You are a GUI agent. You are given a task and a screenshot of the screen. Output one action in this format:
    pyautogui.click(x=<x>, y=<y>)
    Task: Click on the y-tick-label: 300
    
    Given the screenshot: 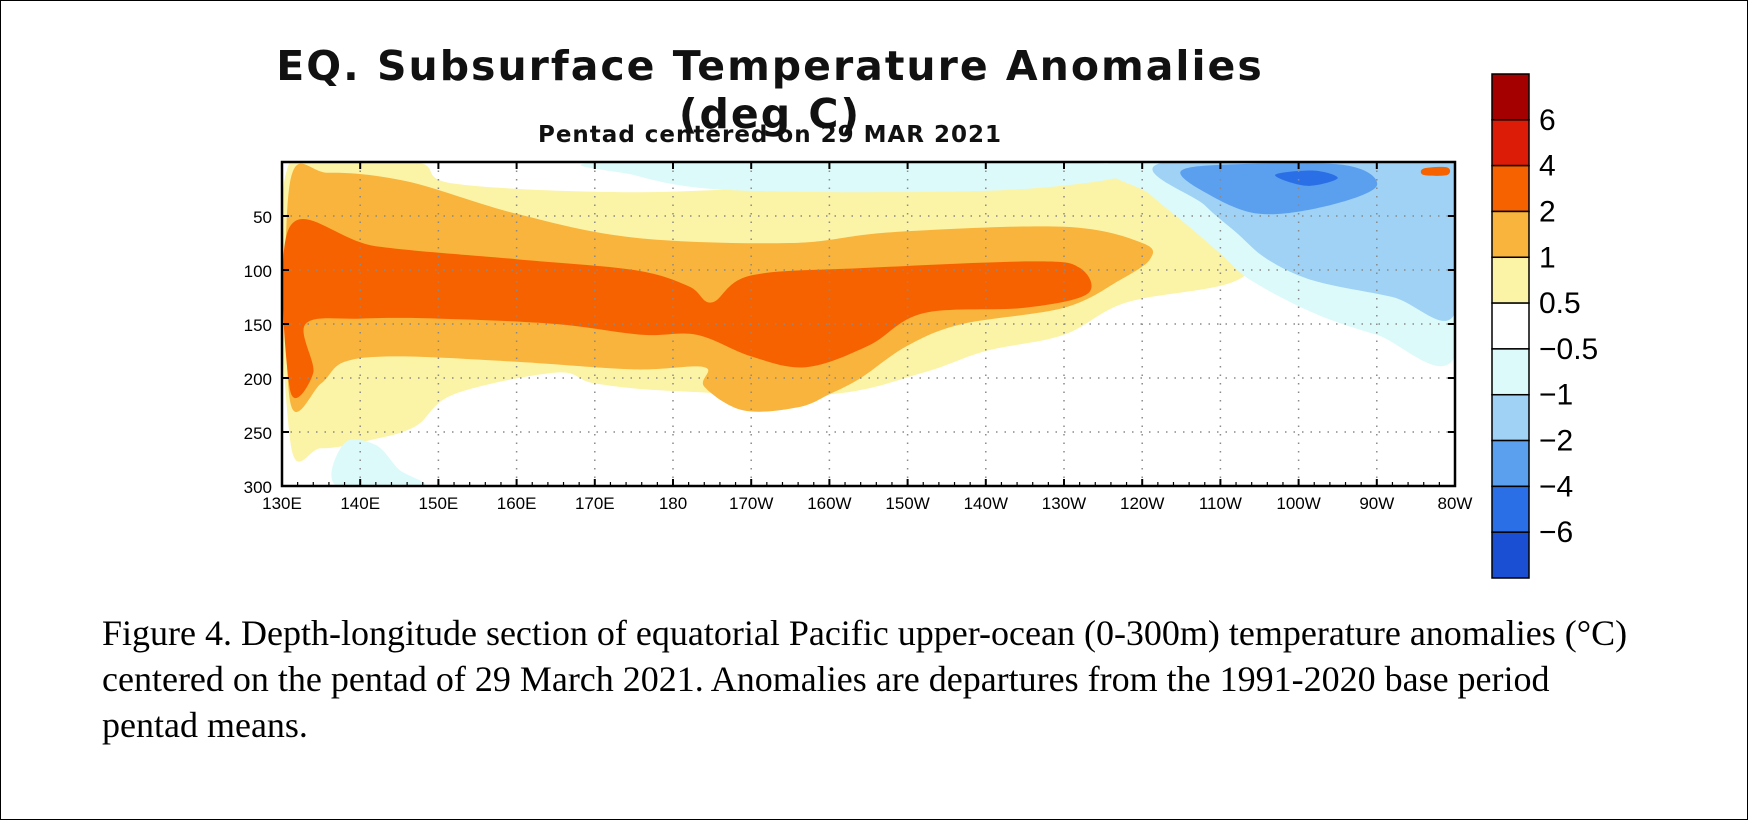 What is the action you would take?
    pyautogui.click(x=258, y=487)
    